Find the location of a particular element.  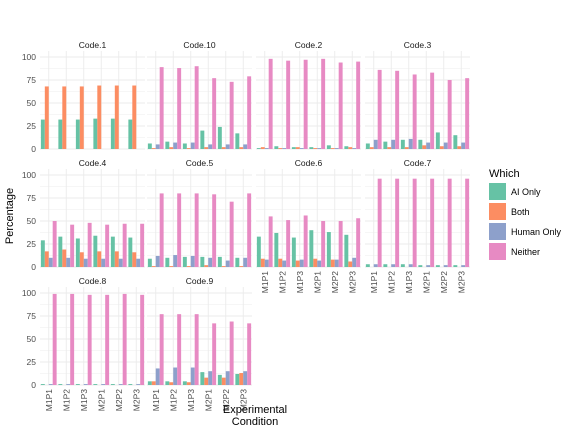

facet-panel: Code.9 M1P1 M1P2 M1P3 M2P1 M2P2 M2P3 is located at coordinates (199, 343).